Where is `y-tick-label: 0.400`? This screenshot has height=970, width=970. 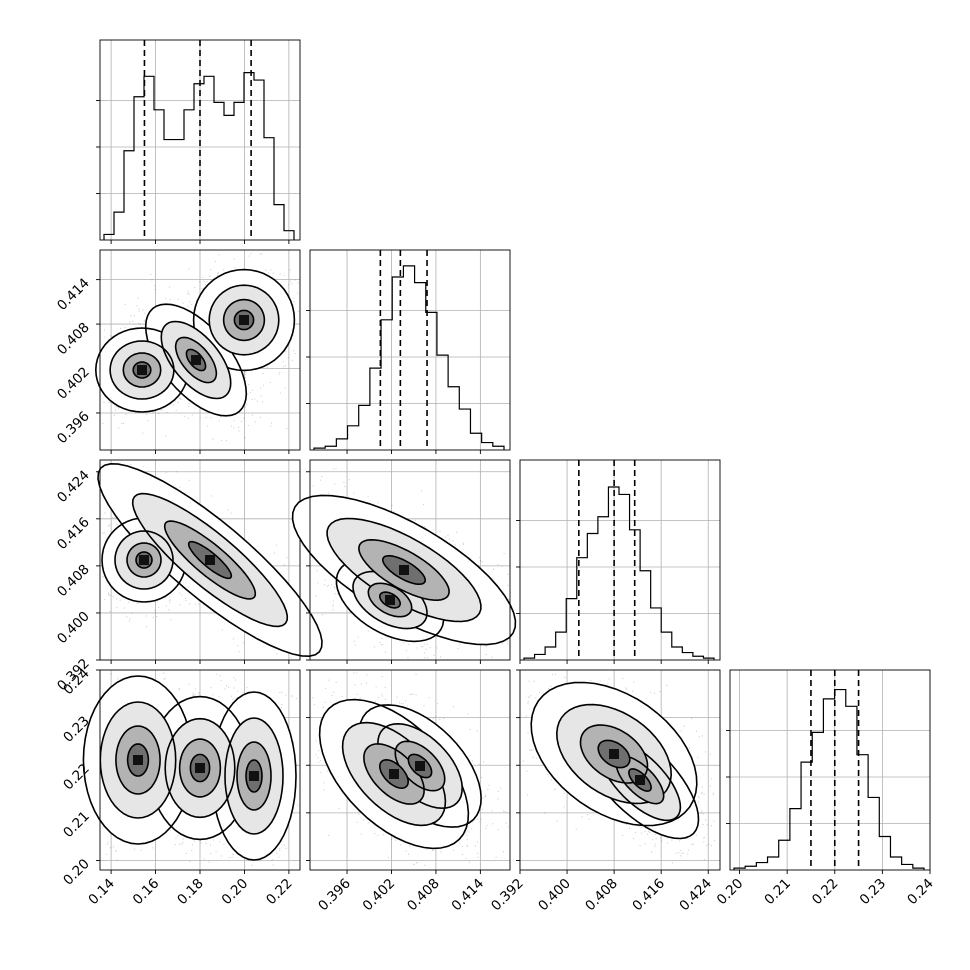 y-tick-label: 0.400 is located at coordinates (73, 627).